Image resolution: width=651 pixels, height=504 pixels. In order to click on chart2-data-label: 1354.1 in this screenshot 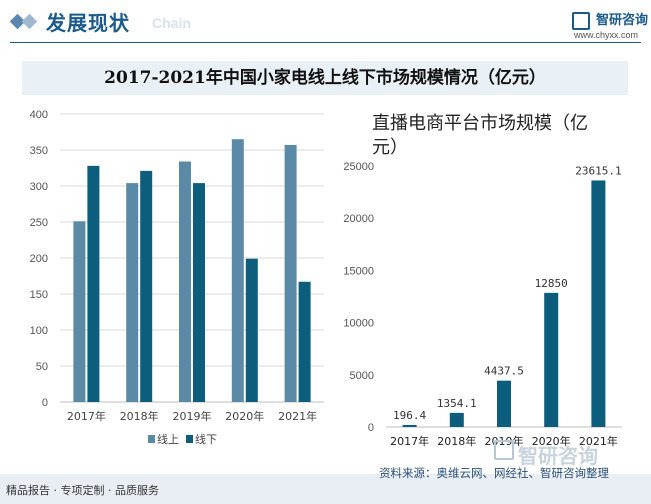, I will do `click(457, 403)`.